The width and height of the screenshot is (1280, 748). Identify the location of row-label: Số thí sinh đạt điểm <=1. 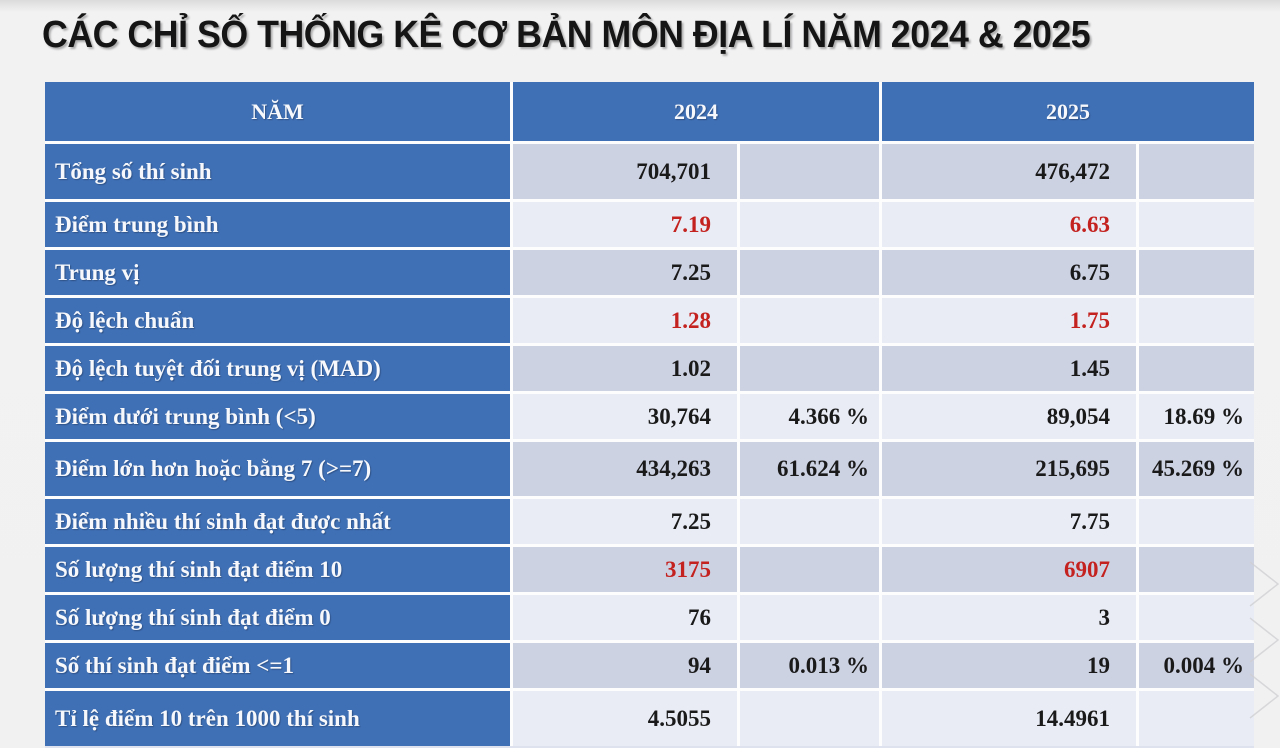
(277, 665).